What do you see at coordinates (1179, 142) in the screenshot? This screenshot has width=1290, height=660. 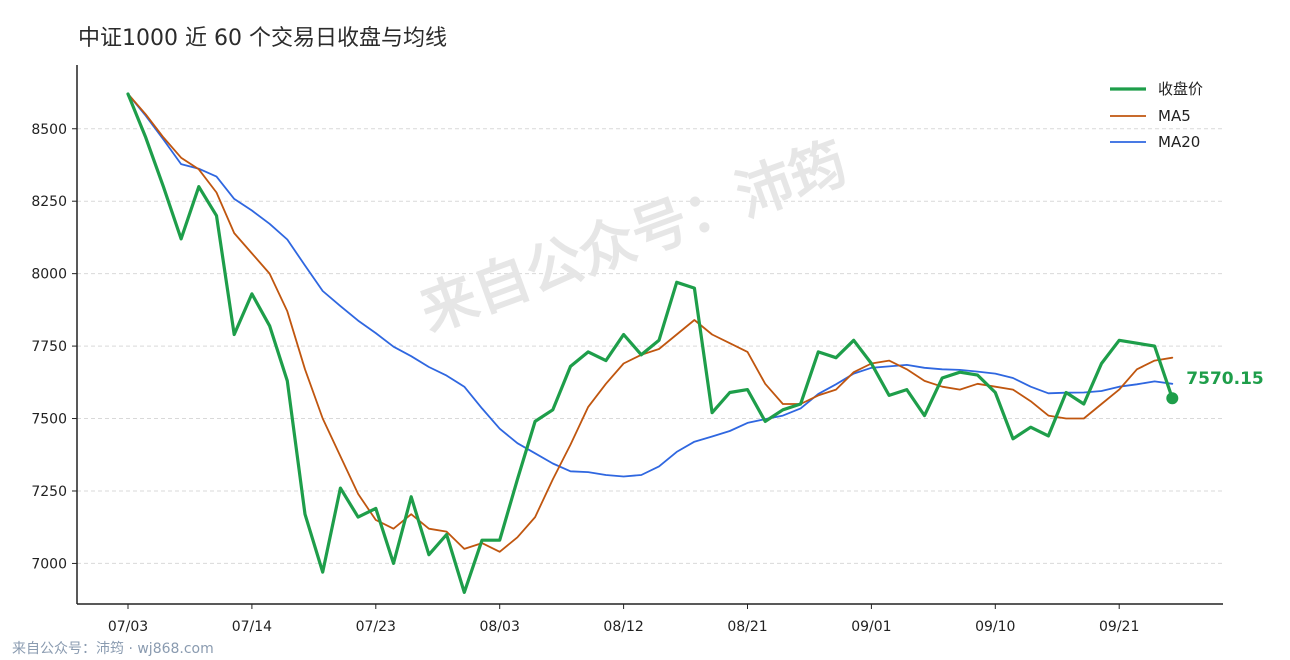 I see `legend-label: MA20` at bounding box center [1179, 142].